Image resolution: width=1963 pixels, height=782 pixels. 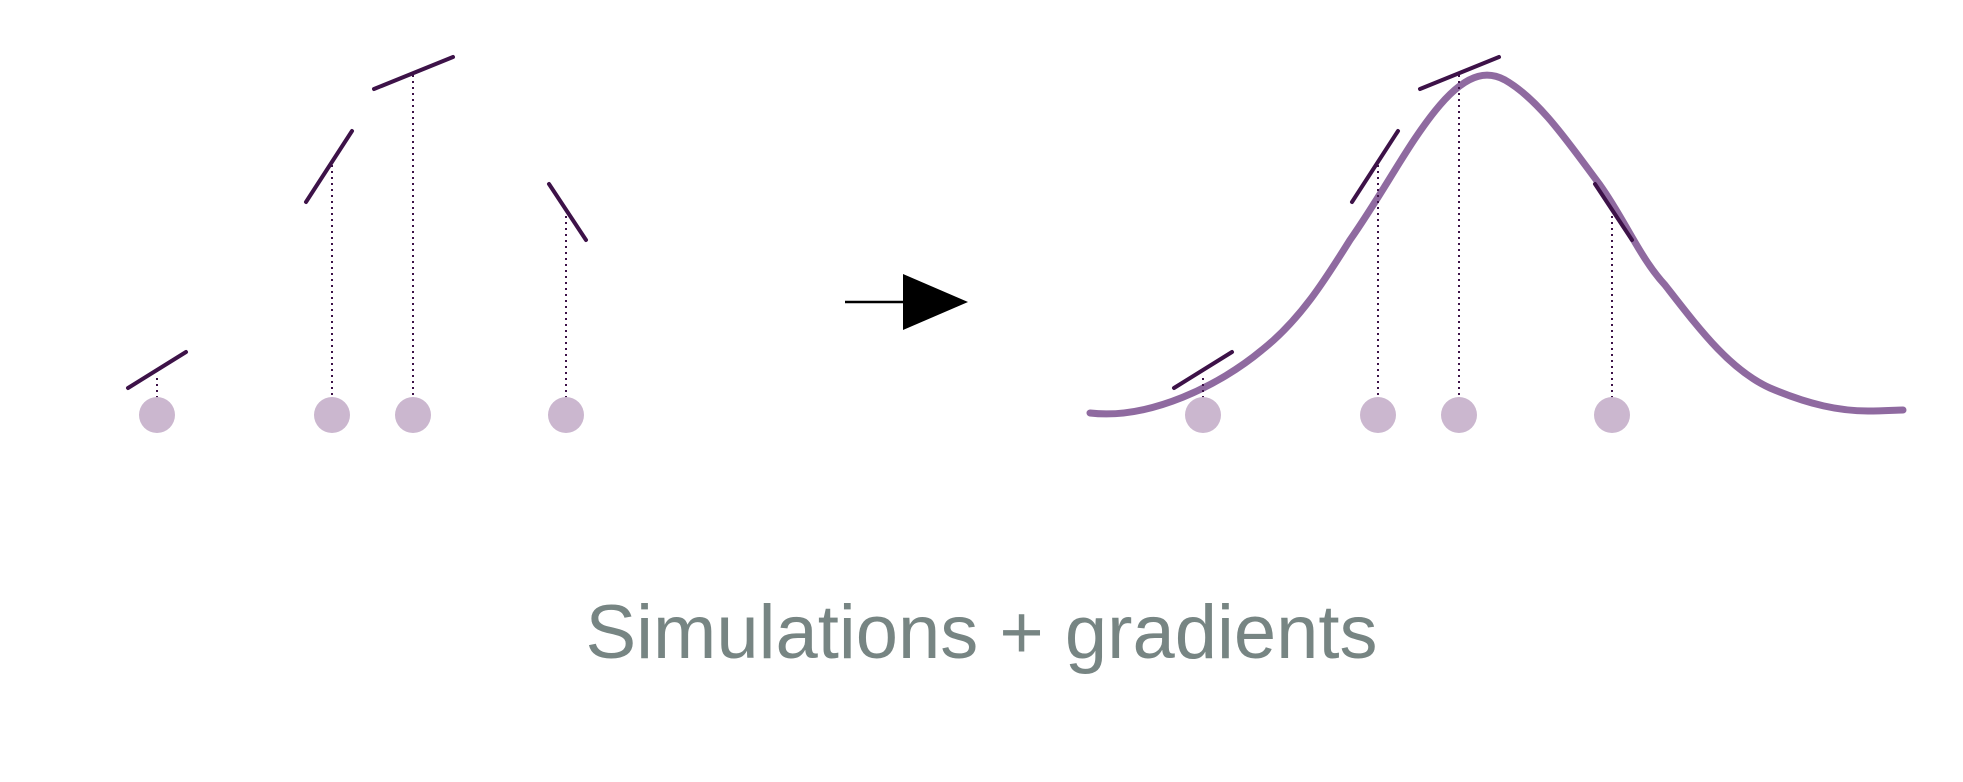 I want to click on left-panel-simulations, so click(x=357, y=244).